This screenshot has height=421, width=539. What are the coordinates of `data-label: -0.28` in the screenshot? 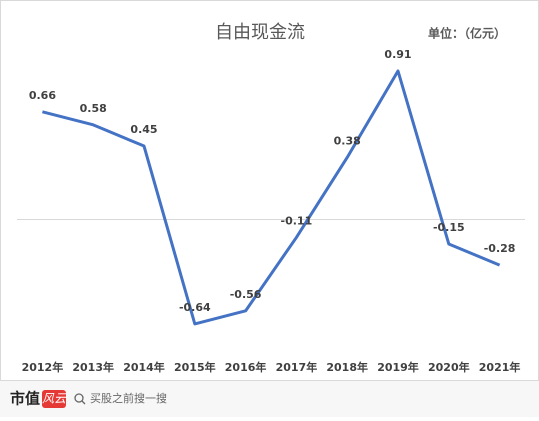 It's located at (500, 248).